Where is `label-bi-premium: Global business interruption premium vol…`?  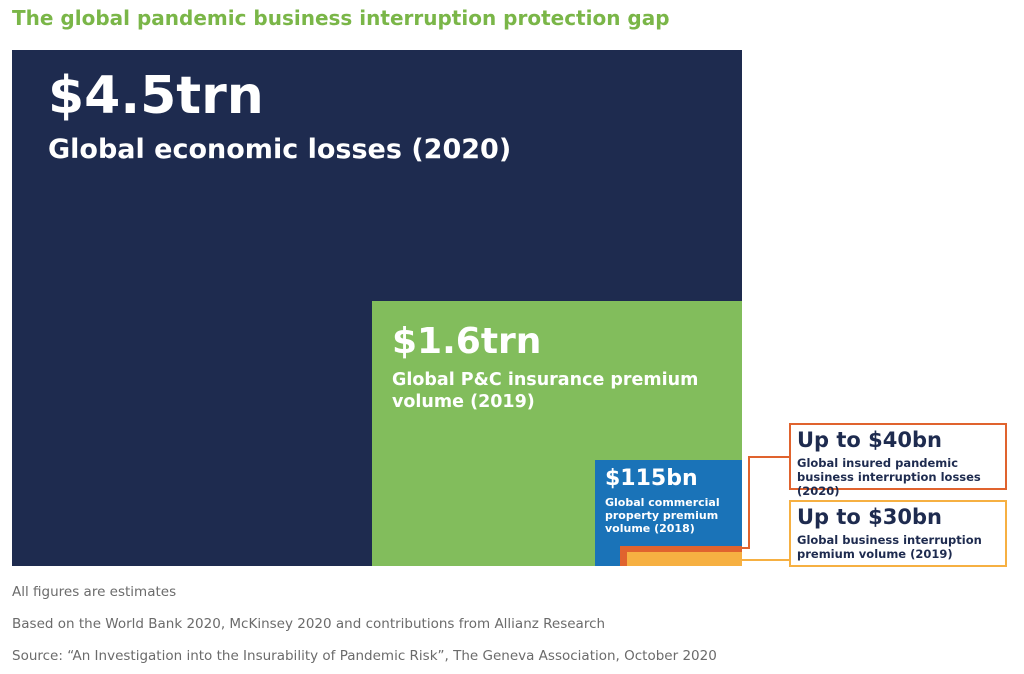 label-bi-premium: Global business interruption premium vol… is located at coordinates (889, 547).